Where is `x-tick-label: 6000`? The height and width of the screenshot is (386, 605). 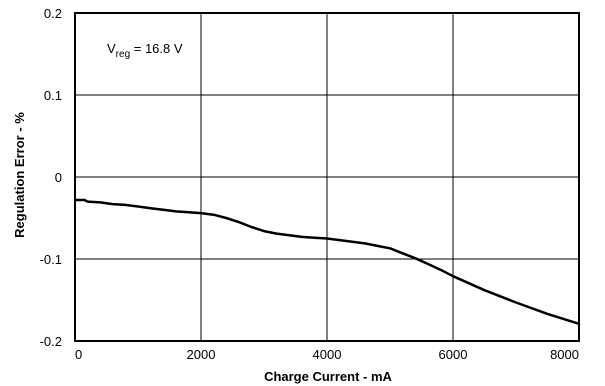
x-tick-label: 6000 is located at coordinates (453, 354).